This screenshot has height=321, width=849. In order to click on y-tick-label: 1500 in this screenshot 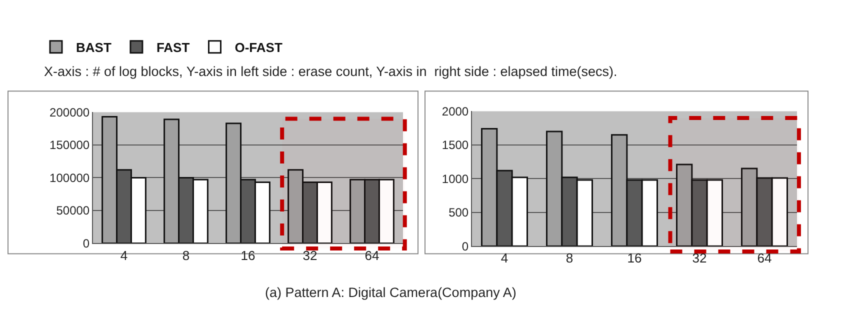, I will do `click(455, 145)`.